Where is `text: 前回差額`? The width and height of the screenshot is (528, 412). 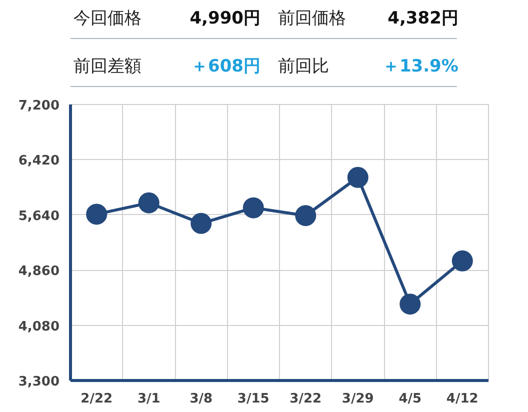
text: 前回差額 is located at coordinates (108, 66).